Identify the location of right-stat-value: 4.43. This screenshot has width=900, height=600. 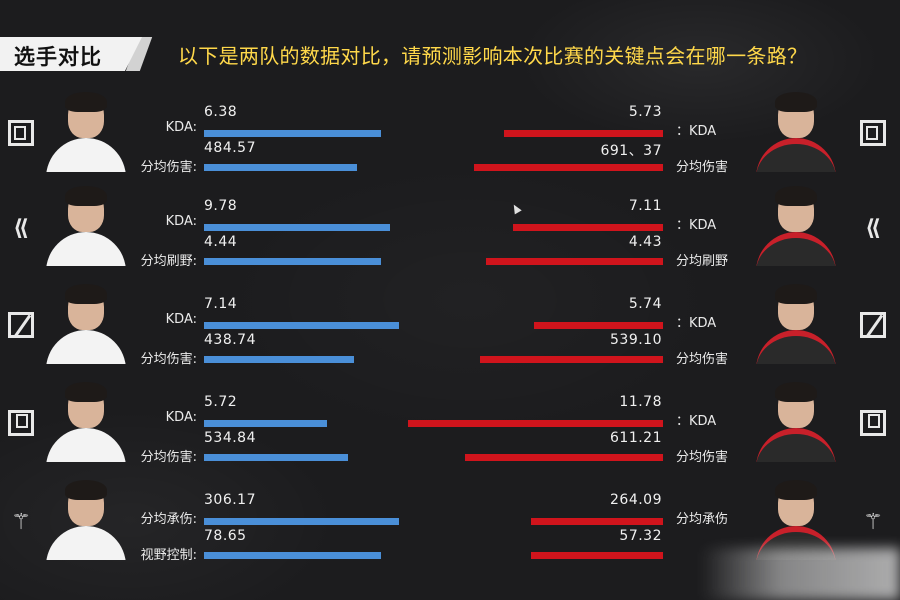
(645, 242).